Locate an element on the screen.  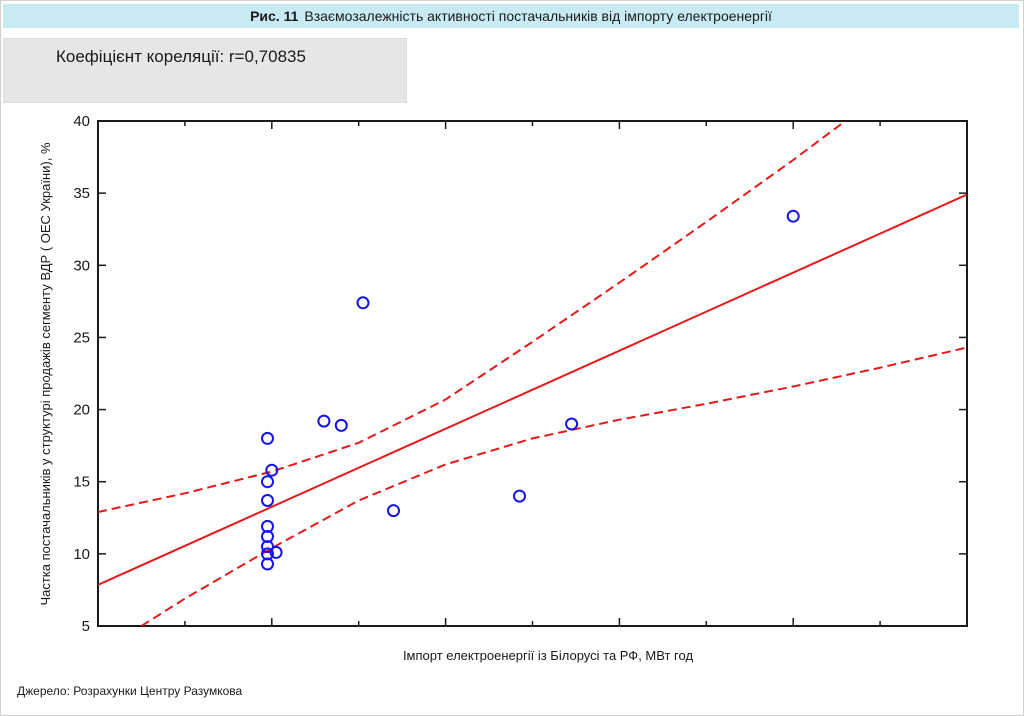
y-tick-label: 20 is located at coordinates (81, 410).